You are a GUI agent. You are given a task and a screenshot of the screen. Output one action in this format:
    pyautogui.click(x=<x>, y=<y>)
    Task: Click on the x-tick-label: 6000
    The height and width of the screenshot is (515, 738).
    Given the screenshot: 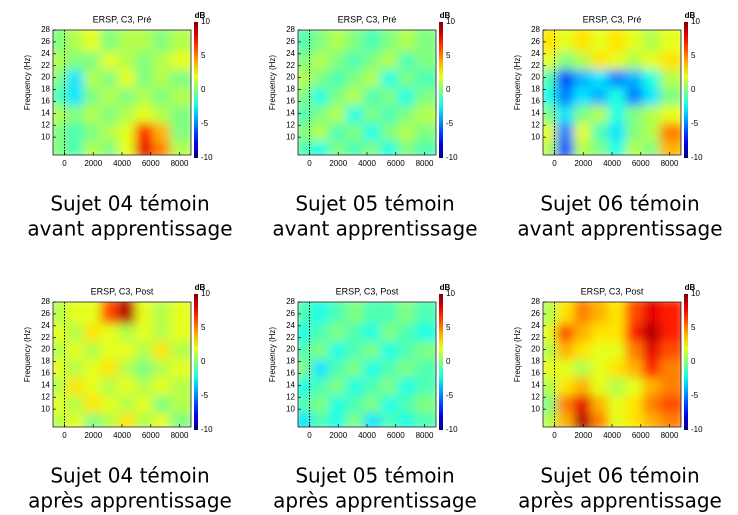 What is the action you would take?
    pyautogui.click(x=151, y=163)
    